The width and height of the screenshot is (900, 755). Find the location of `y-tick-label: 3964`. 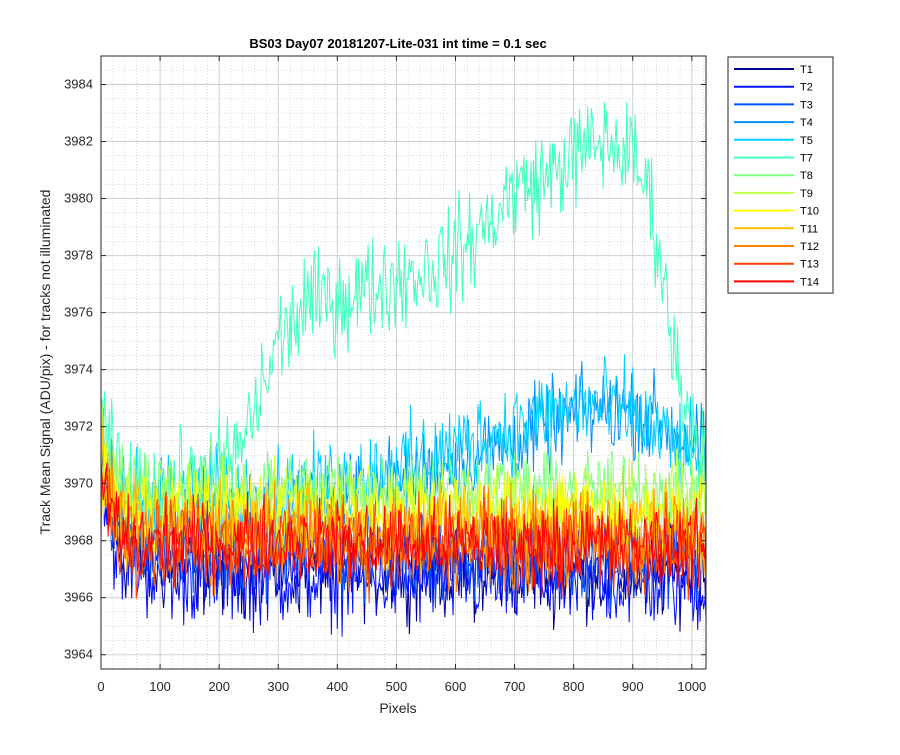

y-tick-label: 3964 is located at coordinates (78, 654).